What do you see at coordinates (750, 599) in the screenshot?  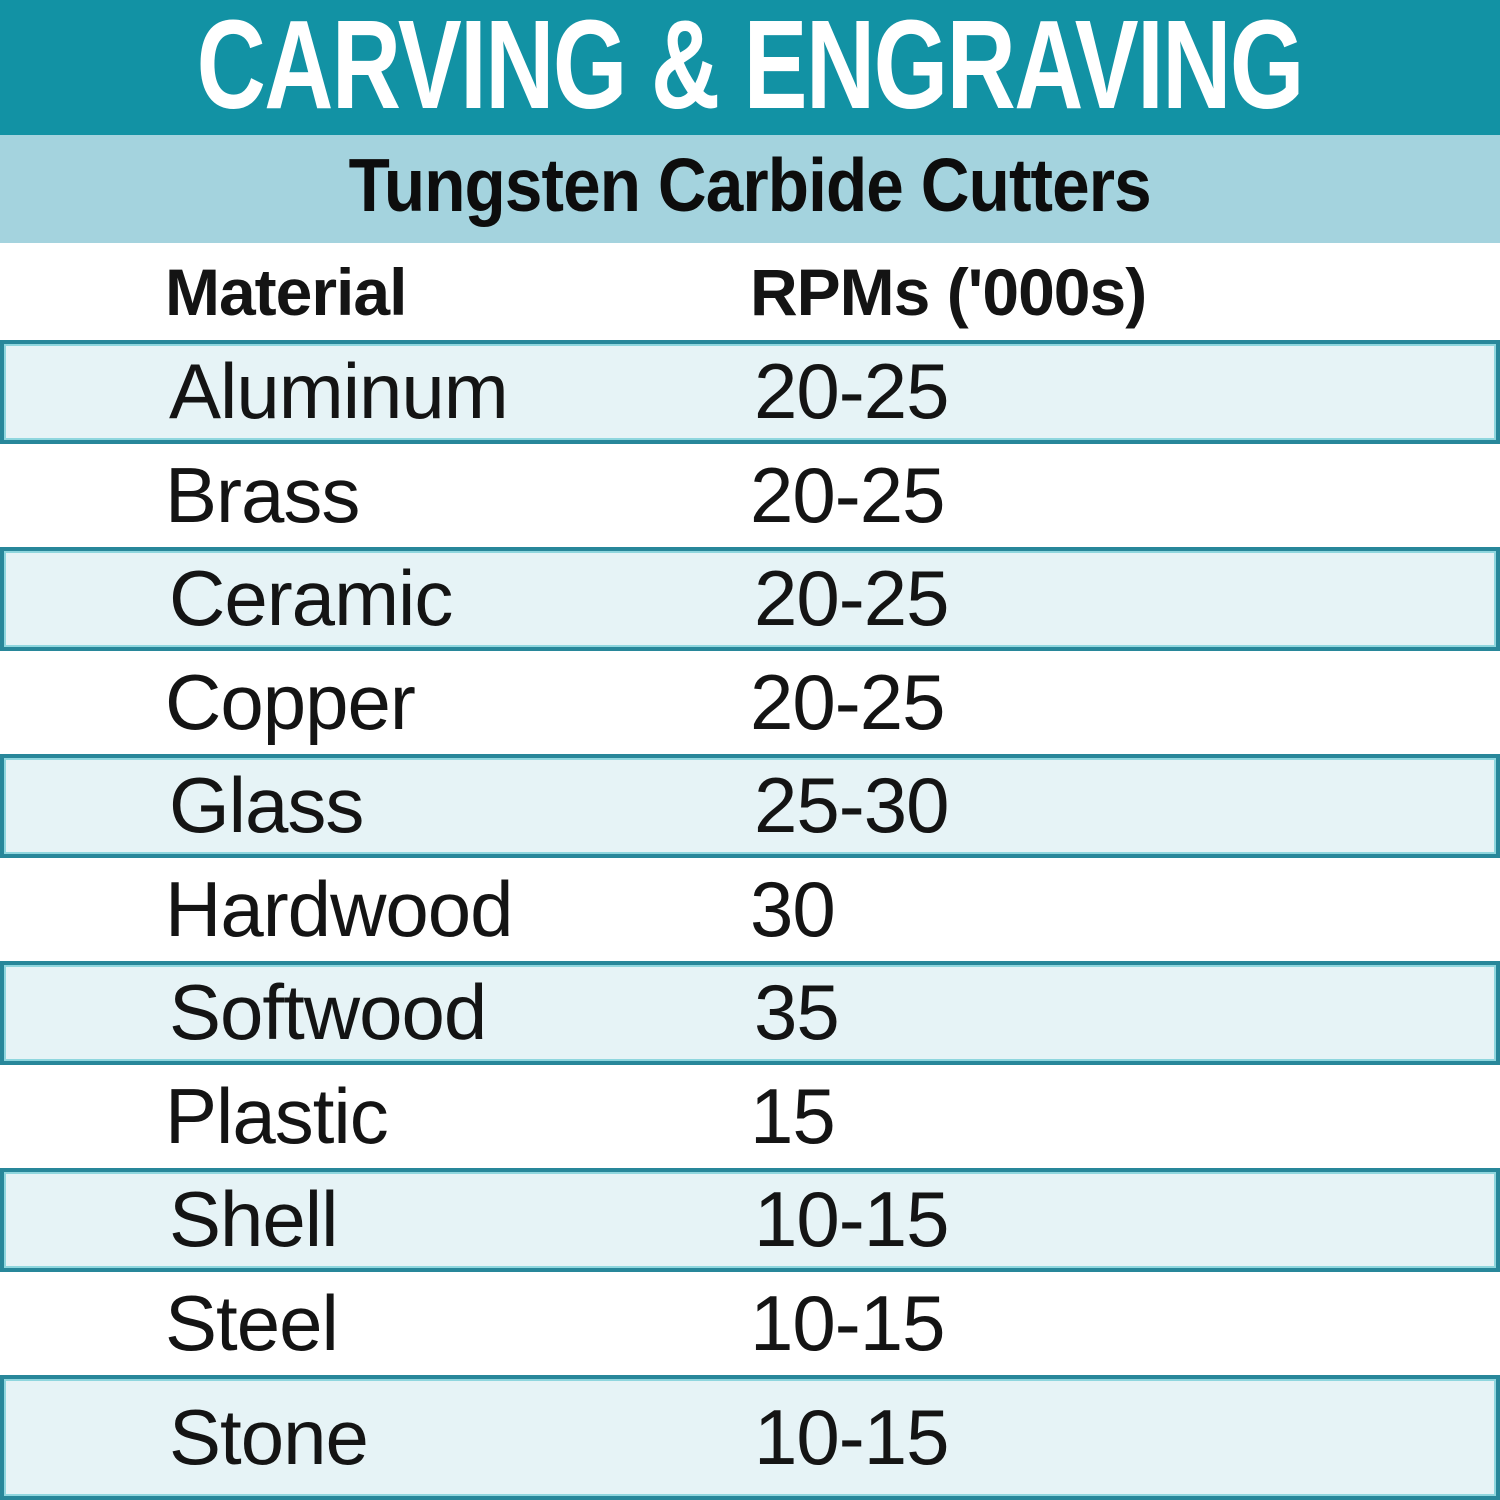 I see `table-row-ceramic: Ceramic 20-25` at bounding box center [750, 599].